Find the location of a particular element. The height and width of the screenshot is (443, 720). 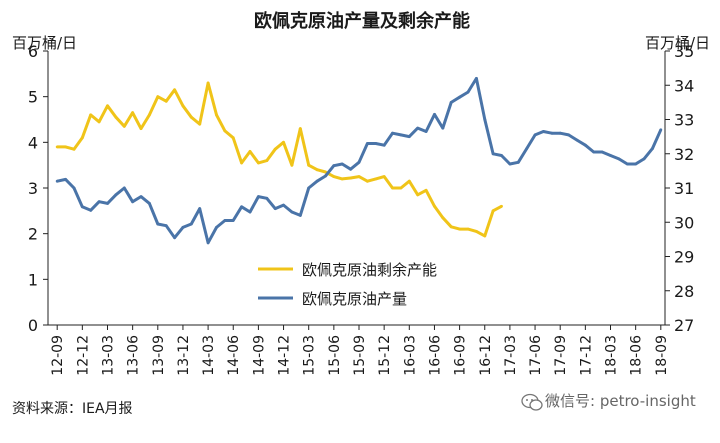

left-tick-label: 1 is located at coordinates (33, 279).